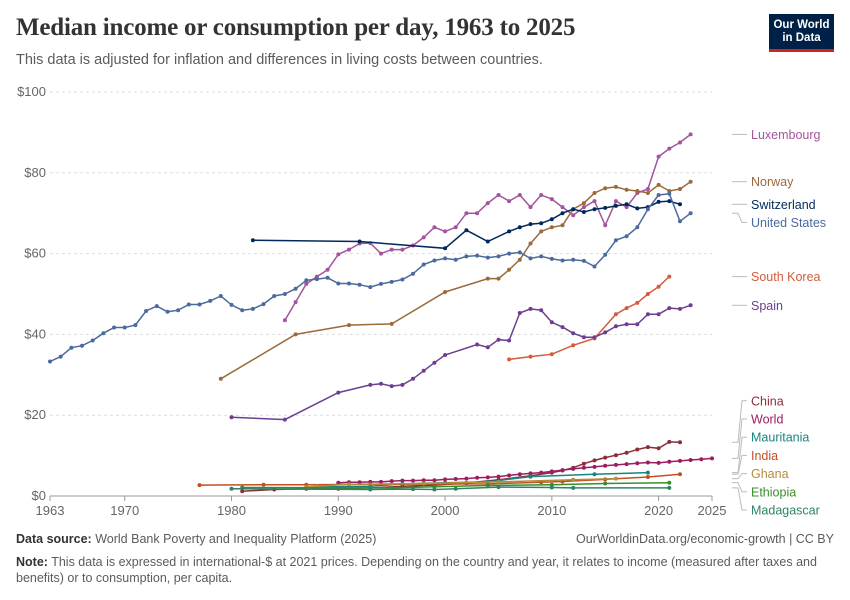  What do you see at coordinates (466, 225) in the screenshot?
I see `series-switzerland` at bounding box center [466, 225].